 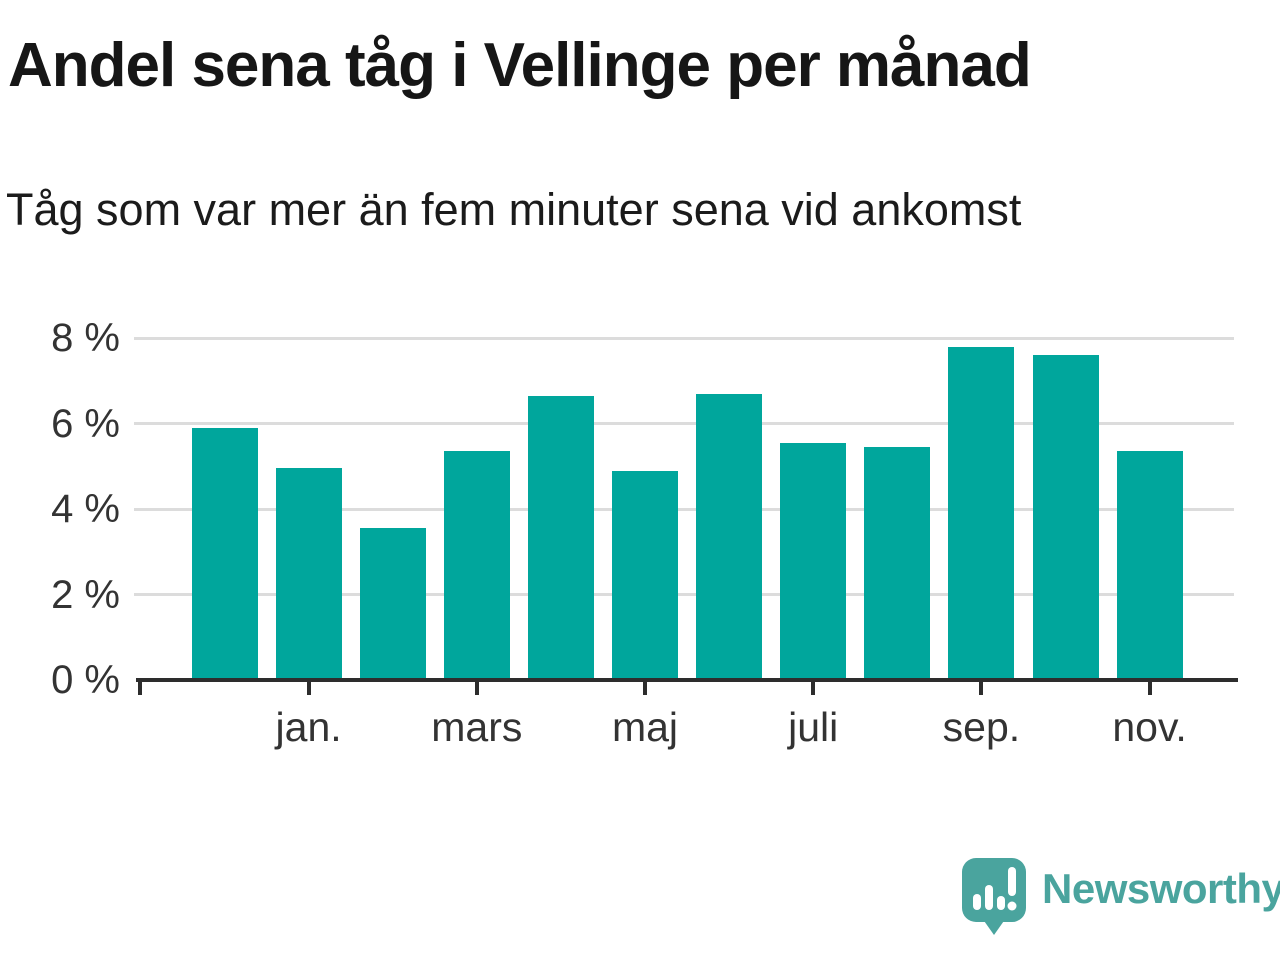 I want to click on newsworthy-logo: Newsworthy, so click(x=1120, y=897).